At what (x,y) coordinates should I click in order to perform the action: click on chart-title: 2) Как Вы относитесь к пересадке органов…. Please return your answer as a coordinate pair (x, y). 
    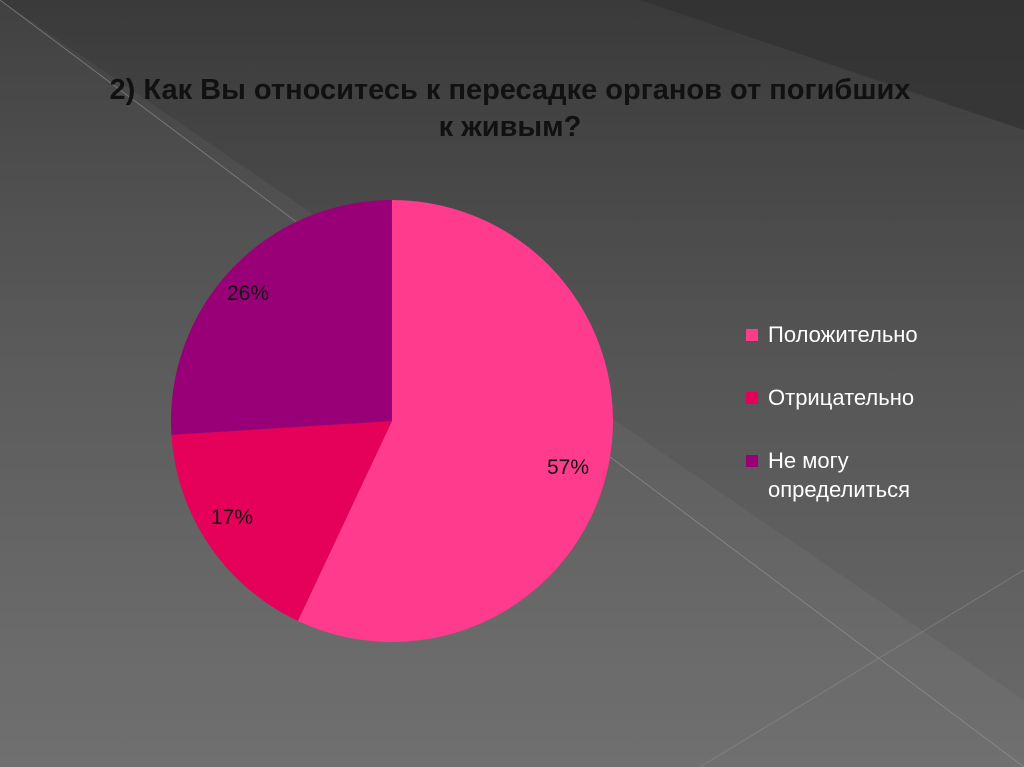
    Looking at the image, I should click on (510, 108).